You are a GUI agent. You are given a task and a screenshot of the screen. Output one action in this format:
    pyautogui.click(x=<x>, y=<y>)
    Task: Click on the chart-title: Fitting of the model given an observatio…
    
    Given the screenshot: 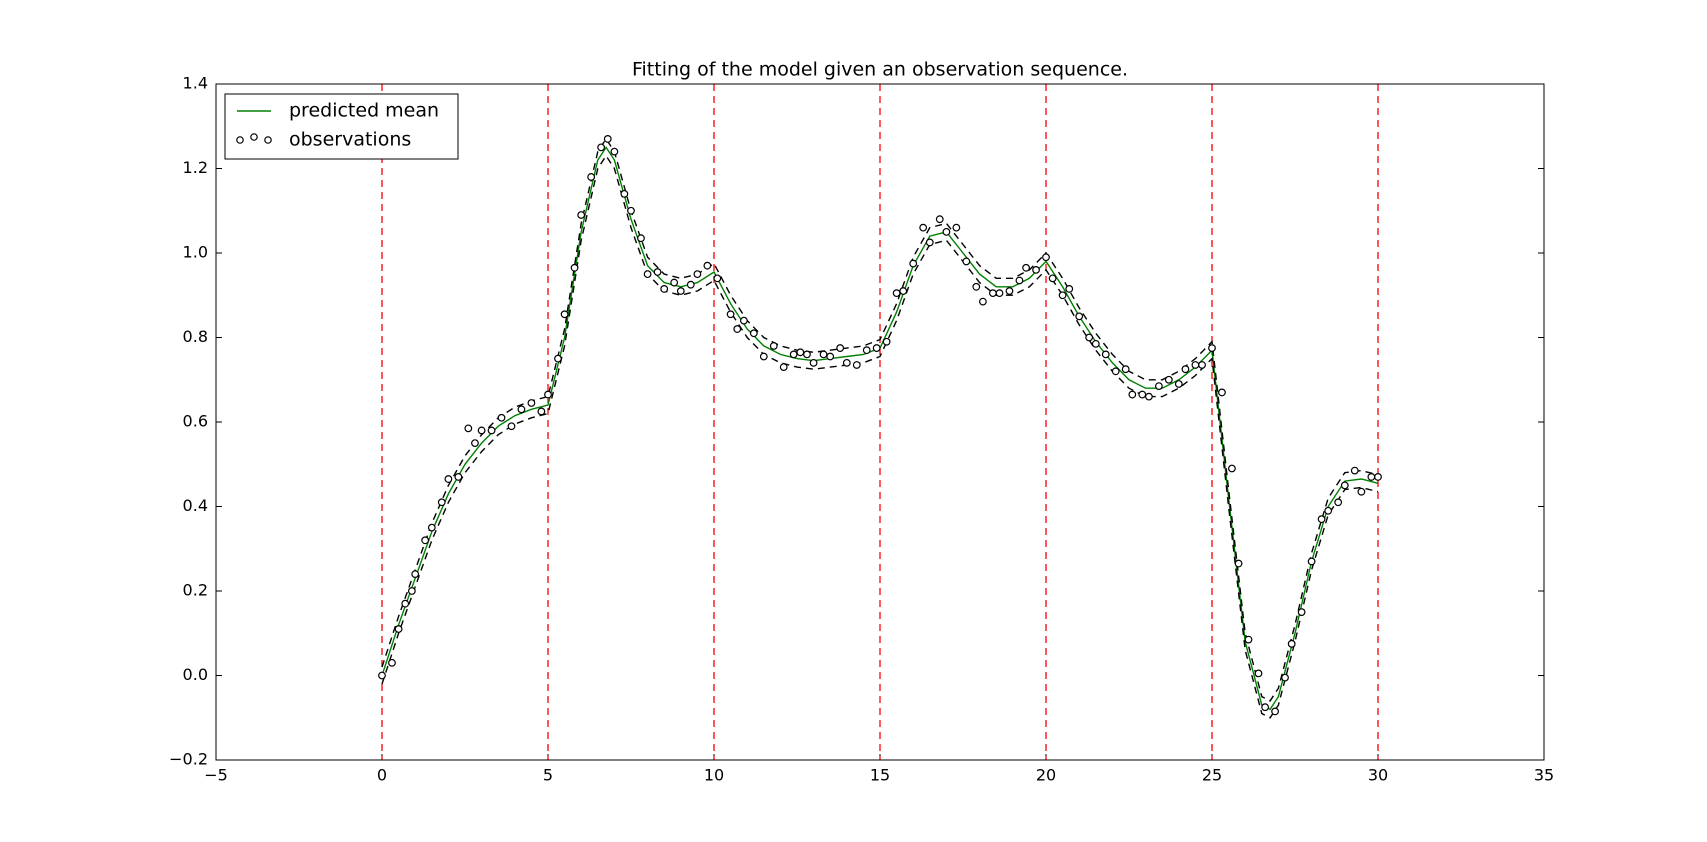 What is the action you would take?
    pyautogui.click(x=880, y=70)
    